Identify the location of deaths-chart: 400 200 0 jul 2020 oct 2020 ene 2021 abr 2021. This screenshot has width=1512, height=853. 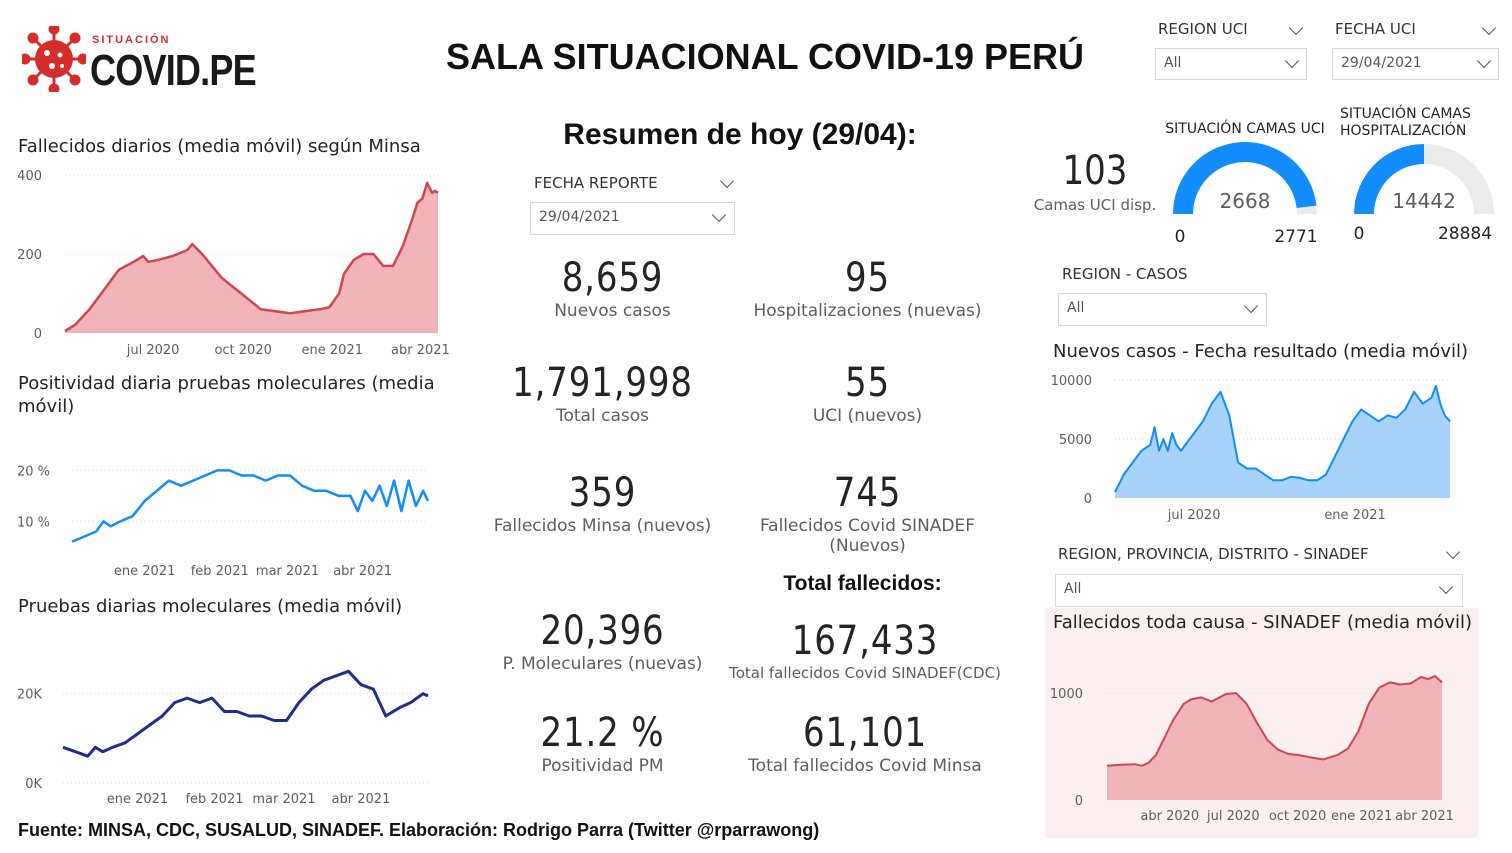
(230, 260).